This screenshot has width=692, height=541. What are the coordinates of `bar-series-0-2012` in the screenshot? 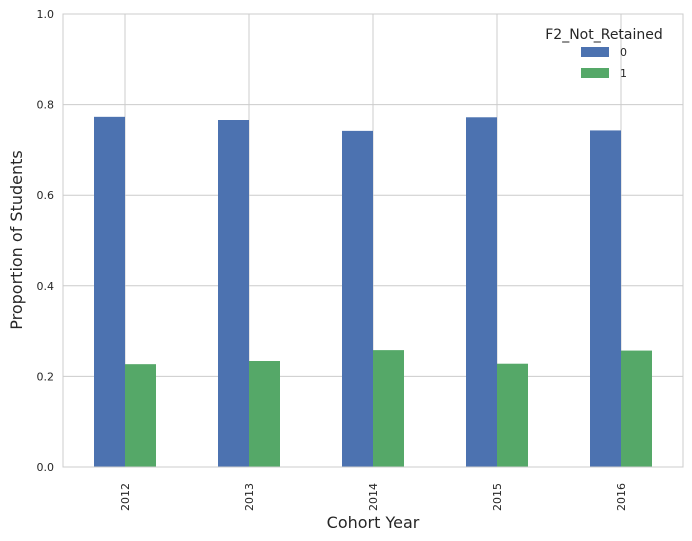 It's located at (109, 292).